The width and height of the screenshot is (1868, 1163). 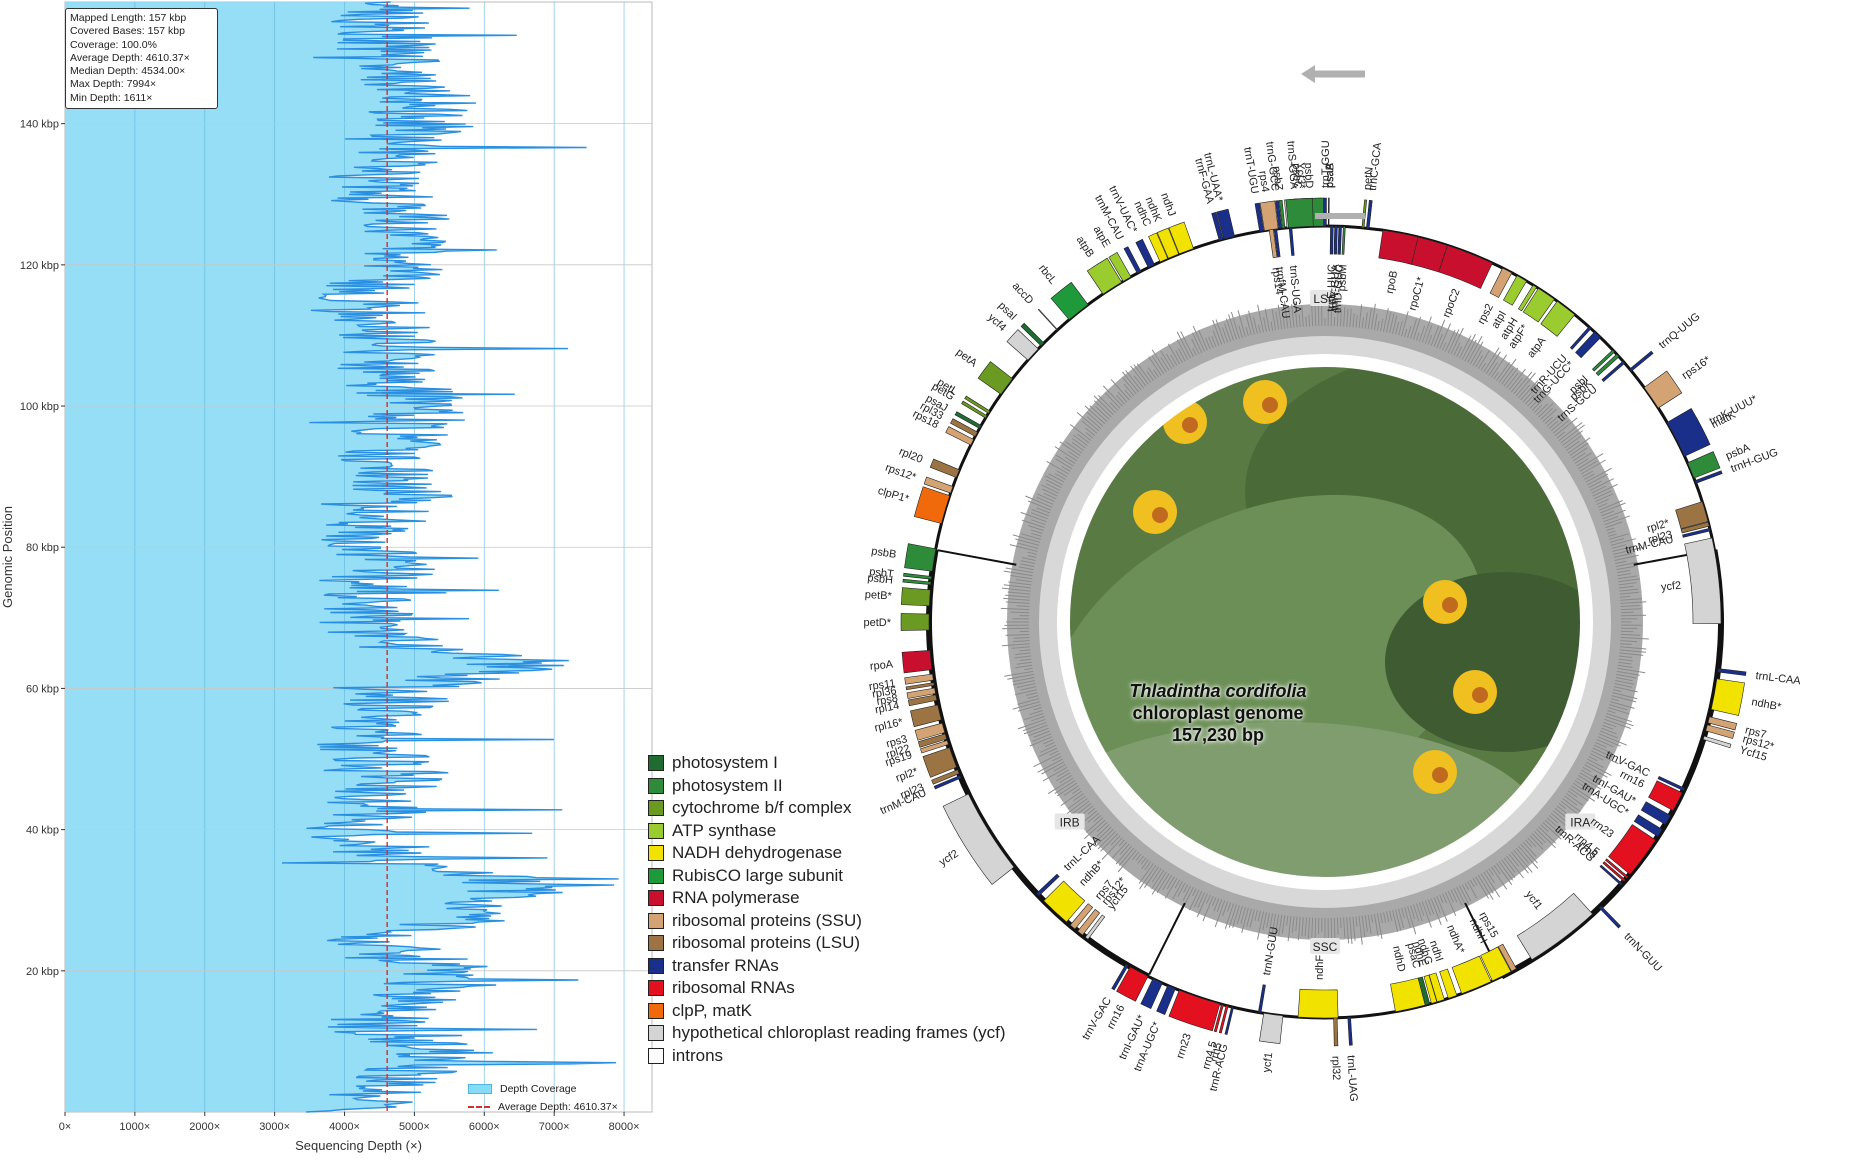 I want to click on legend-item: photosystem II, so click(x=827, y=786).